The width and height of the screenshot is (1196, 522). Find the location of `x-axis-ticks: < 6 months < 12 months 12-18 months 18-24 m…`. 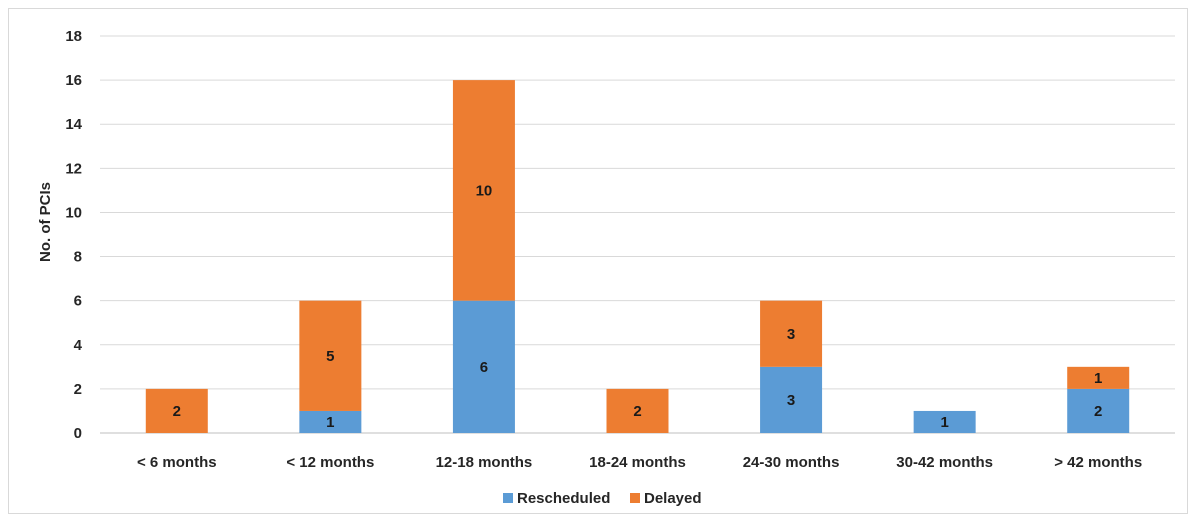

x-axis-ticks: < 6 months < 12 months 12-18 months 18-24 m… is located at coordinates (639, 462).